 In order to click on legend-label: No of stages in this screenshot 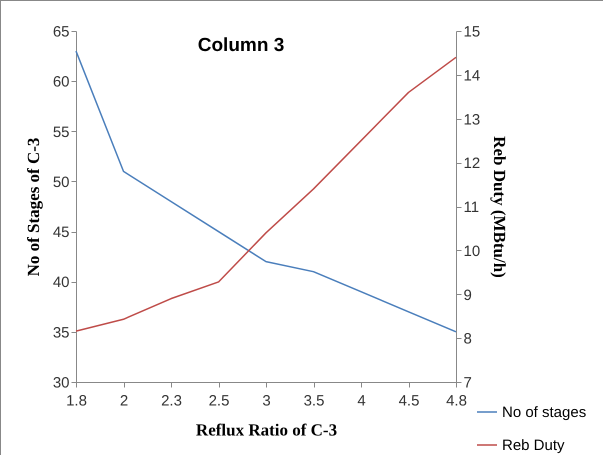, I will do `click(544, 412)`.